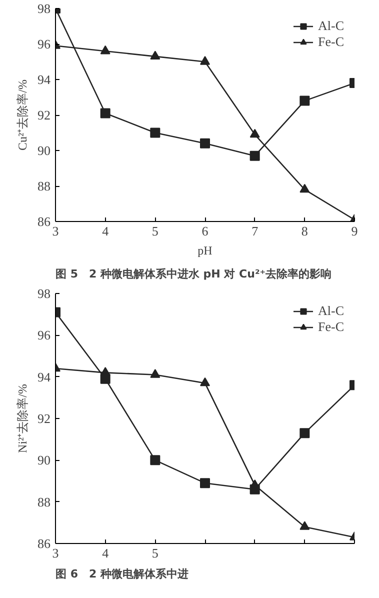 The height and width of the screenshot is (598, 379). Describe the element at coordinates (122, 574) in the screenshot. I see `caption: 图 6 2 种微电解体系中进` at that location.